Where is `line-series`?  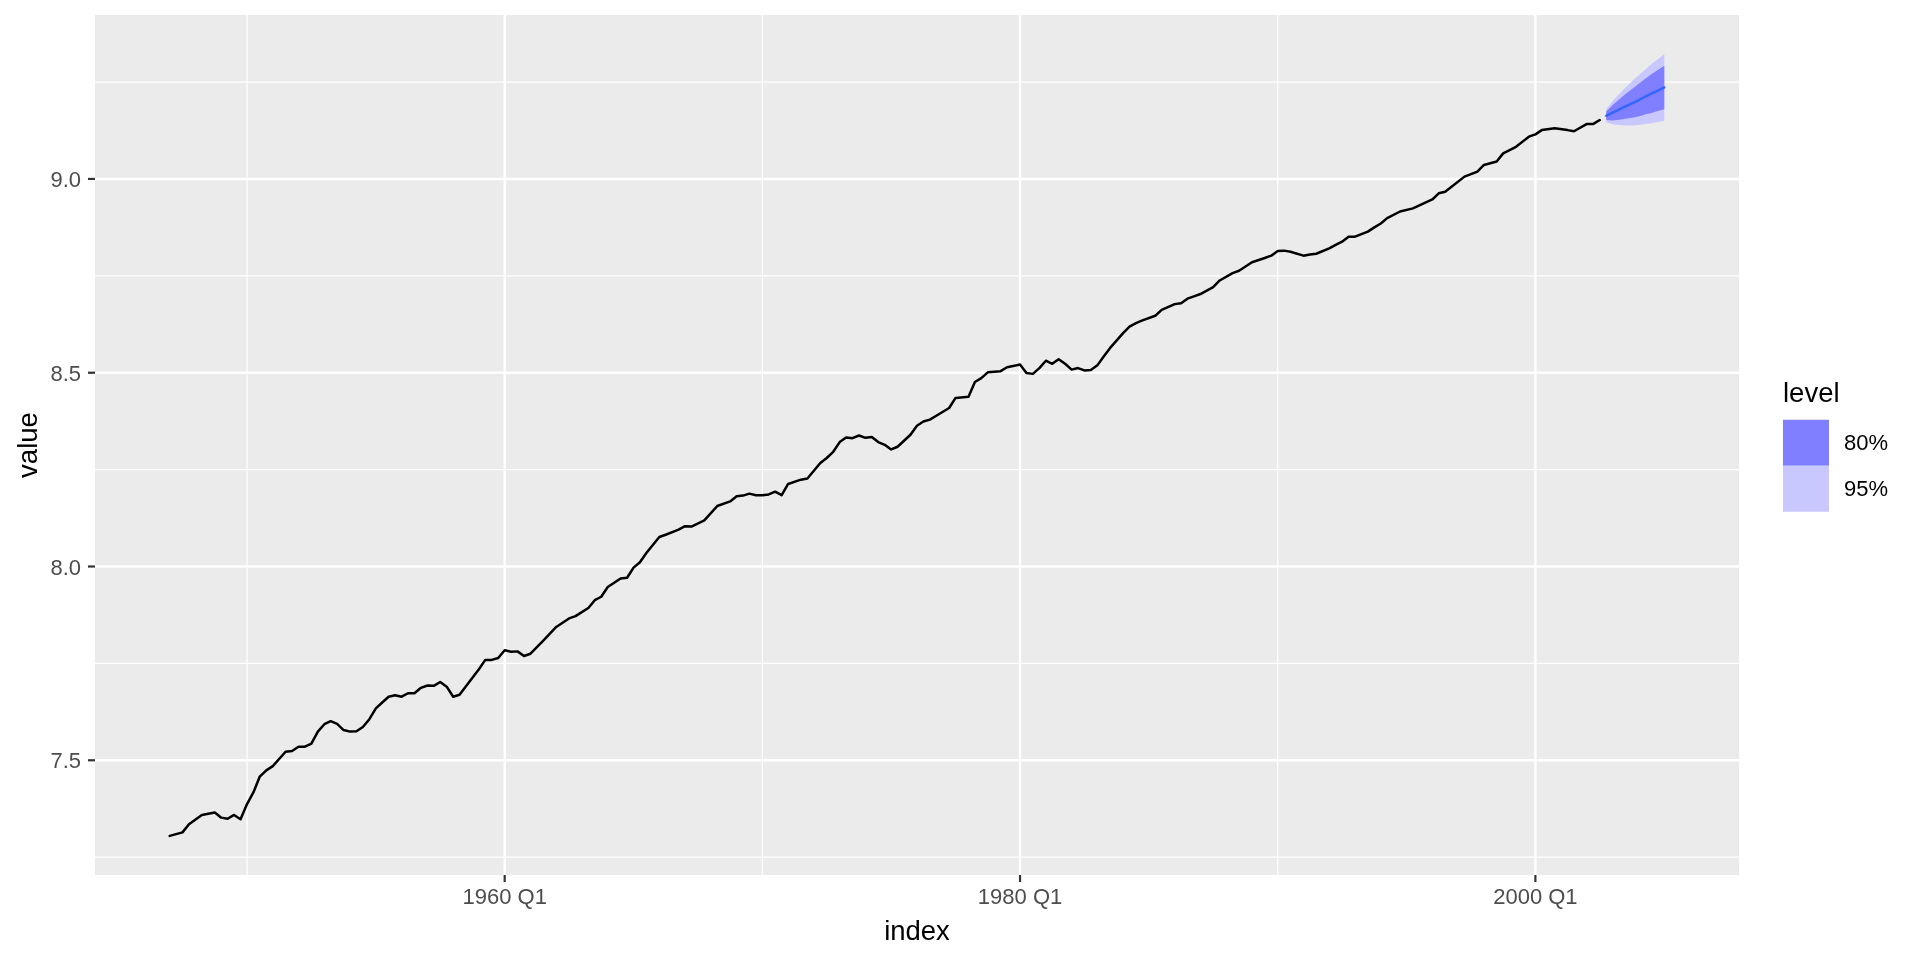 line-series is located at coordinates (1635, 102).